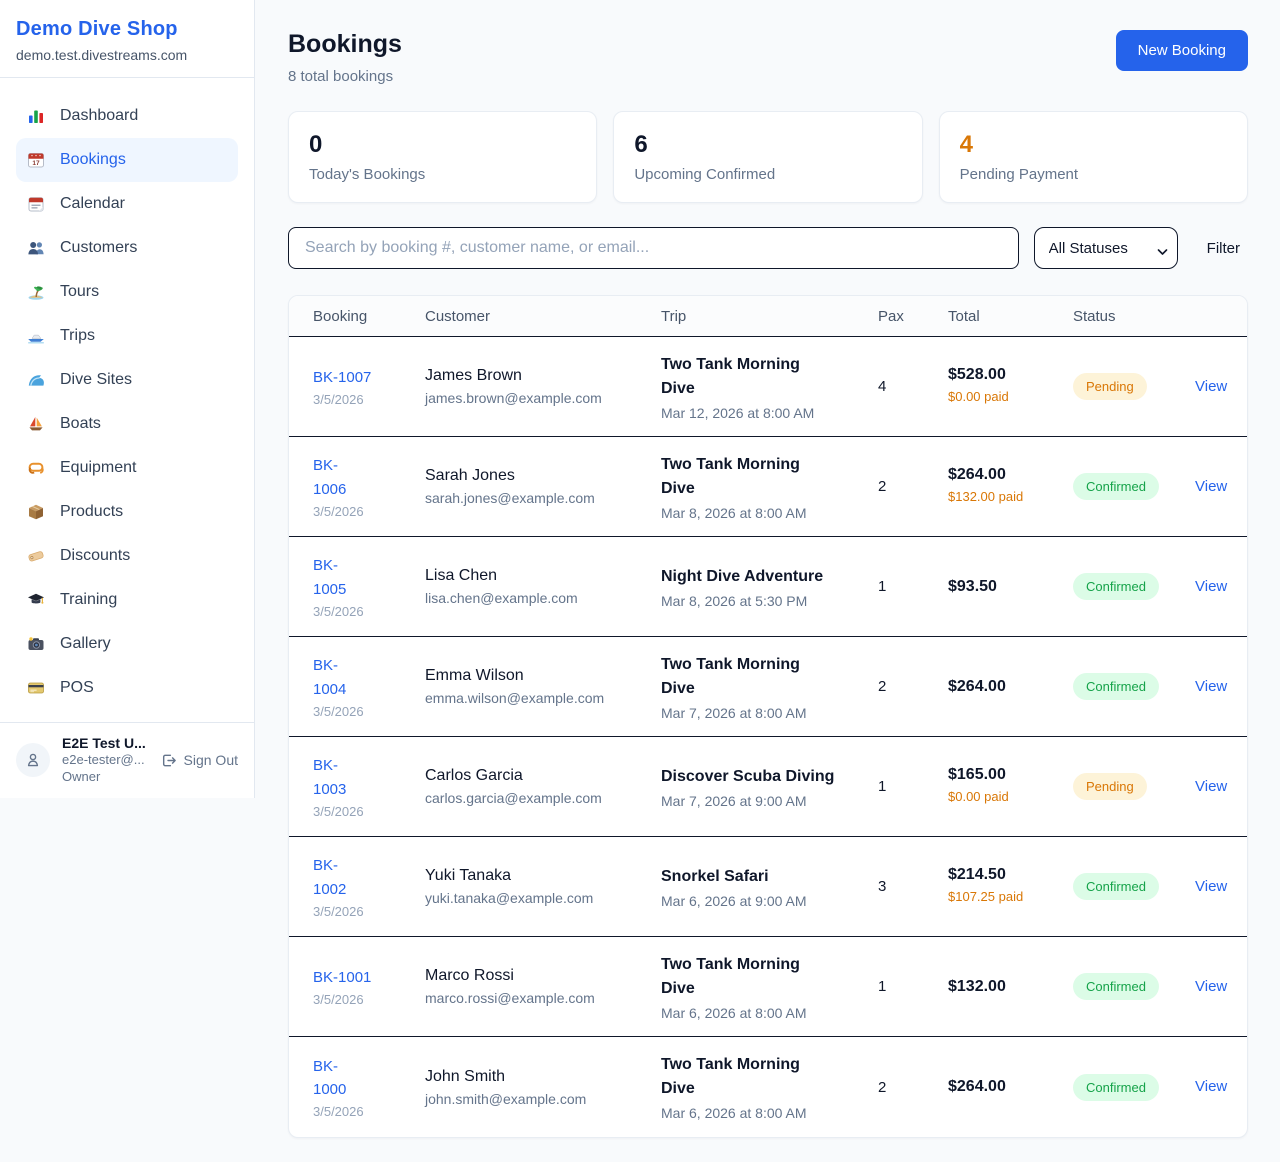 This screenshot has height=1162, width=1280. Describe the element at coordinates (653, 248) in the screenshot. I see `search-input` at that location.